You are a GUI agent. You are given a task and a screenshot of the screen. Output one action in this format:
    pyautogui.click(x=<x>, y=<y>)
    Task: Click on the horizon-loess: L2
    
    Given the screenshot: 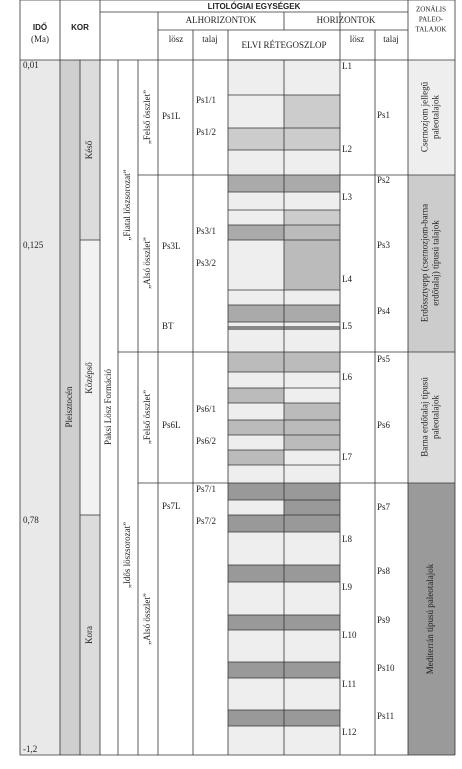 What is the action you would take?
    pyautogui.click(x=347, y=149)
    